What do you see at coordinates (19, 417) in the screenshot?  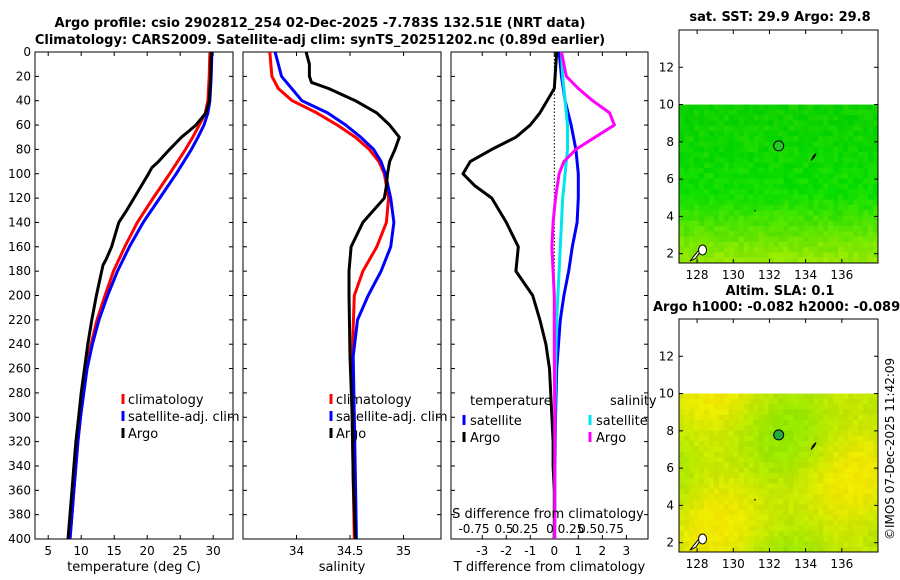 I see `ytick-label: 300` at bounding box center [19, 417].